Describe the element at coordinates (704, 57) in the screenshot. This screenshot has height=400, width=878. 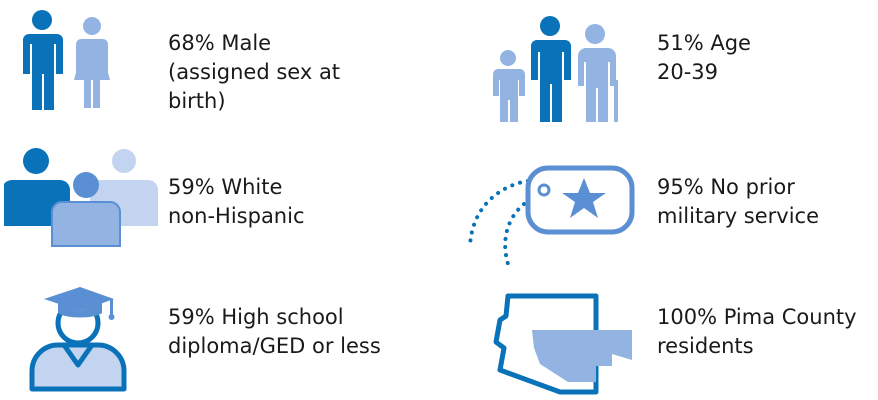
I see `stat-age-label: 51% Age 20-39` at that location.